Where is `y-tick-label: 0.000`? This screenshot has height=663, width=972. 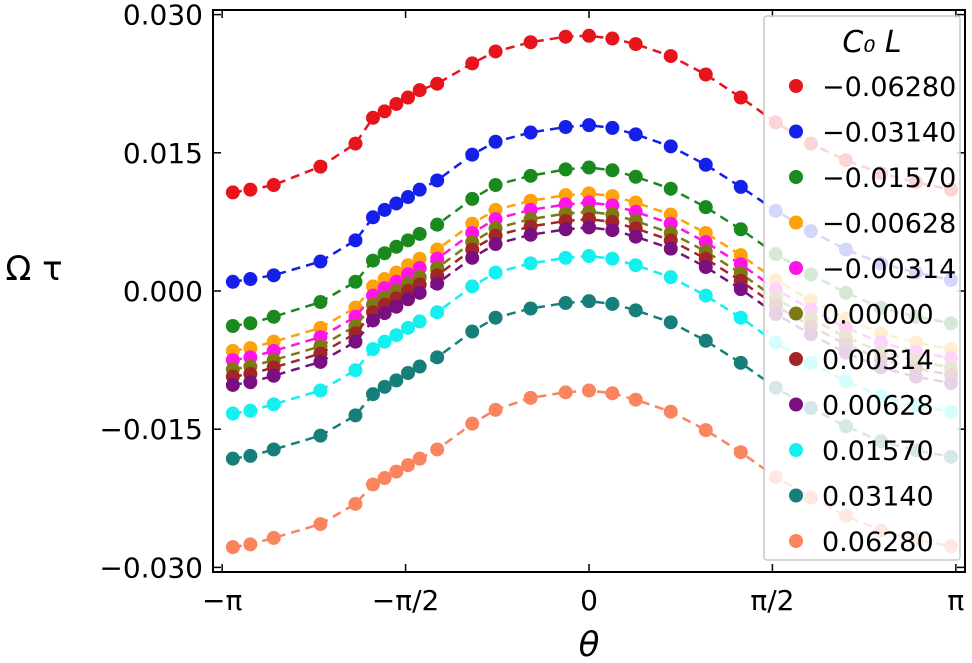
y-tick-label: 0.000 is located at coordinates (163, 291).